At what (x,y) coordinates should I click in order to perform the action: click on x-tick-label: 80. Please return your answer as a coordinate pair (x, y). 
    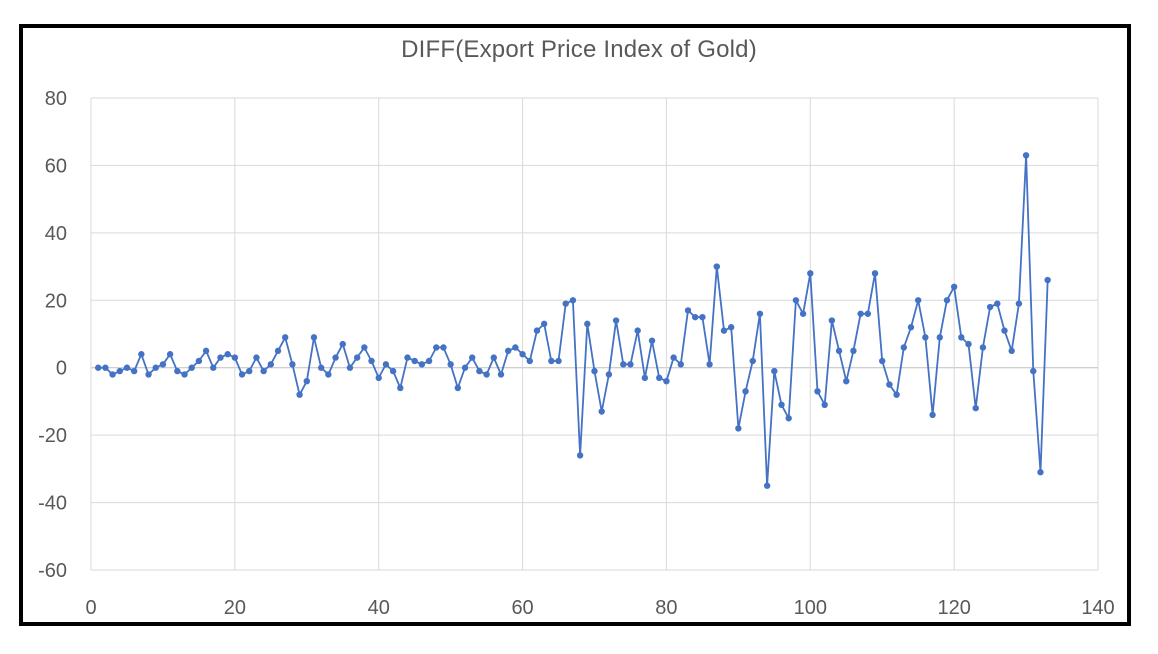
    Looking at the image, I should click on (666, 608).